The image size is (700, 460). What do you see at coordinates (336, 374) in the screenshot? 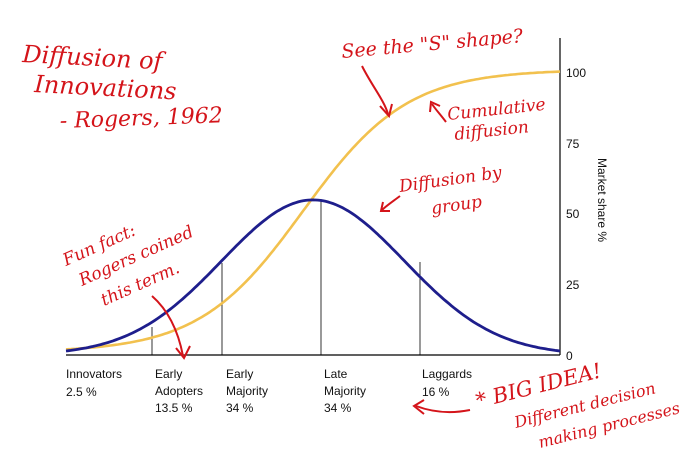
I see `category-name: Late` at bounding box center [336, 374].